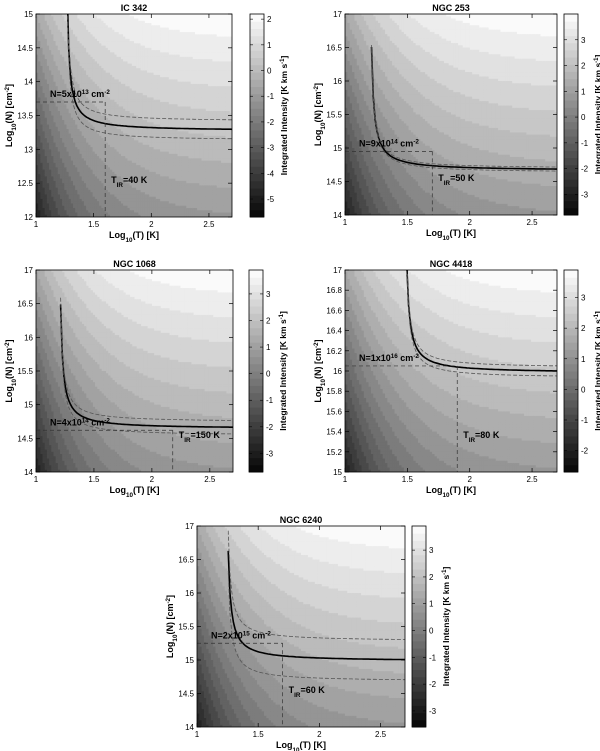 The height and width of the screenshot is (751, 600). What do you see at coordinates (337, 371) in the screenshot?
I see `y-tick-label: 16` at bounding box center [337, 371].